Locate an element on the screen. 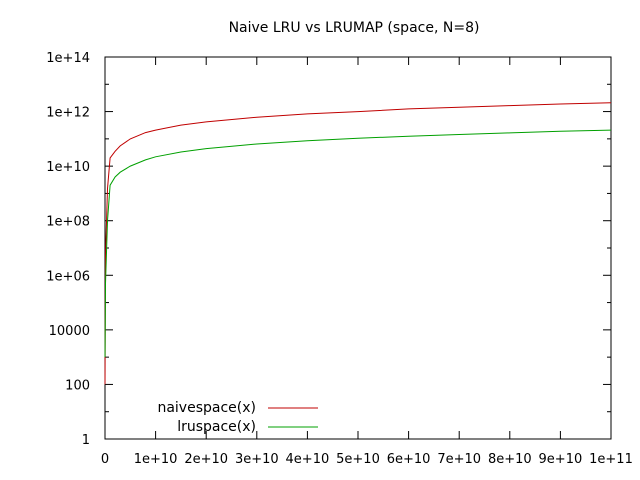  x-tick-label: 0 is located at coordinates (105, 459).